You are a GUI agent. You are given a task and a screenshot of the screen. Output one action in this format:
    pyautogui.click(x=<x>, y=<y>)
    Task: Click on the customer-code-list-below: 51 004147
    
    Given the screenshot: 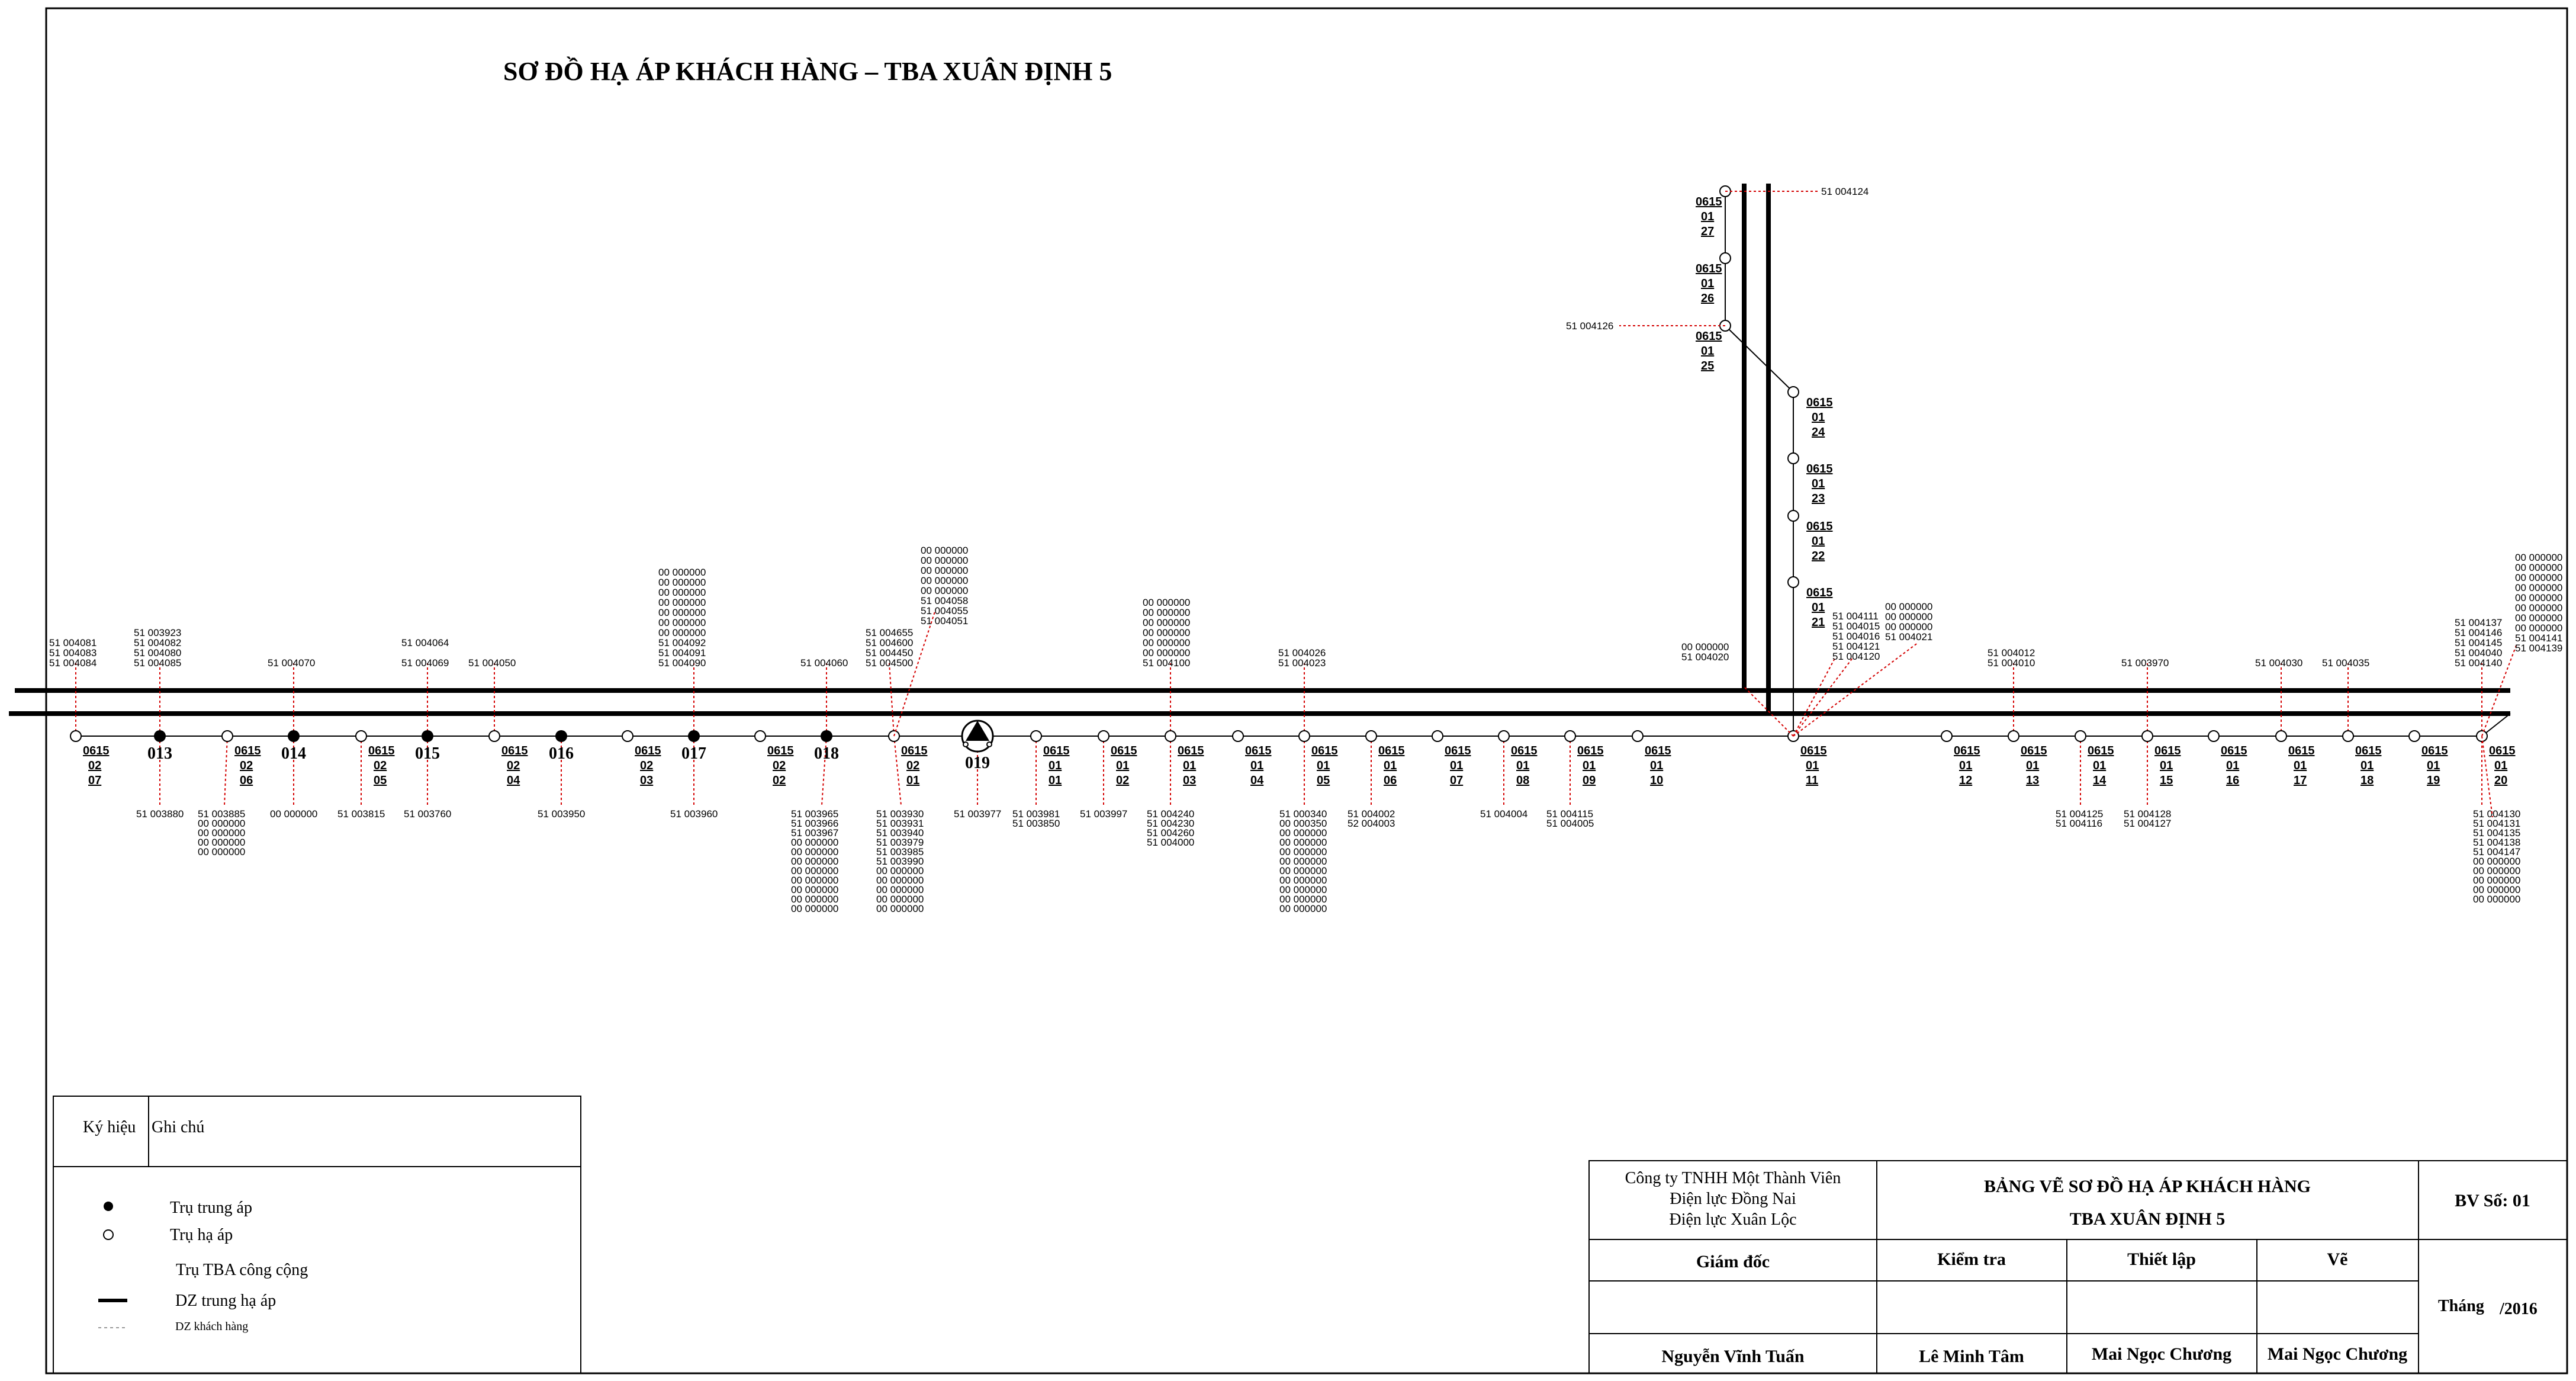 What is the action you would take?
    pyautogui.click(x=2496, y=852)
    